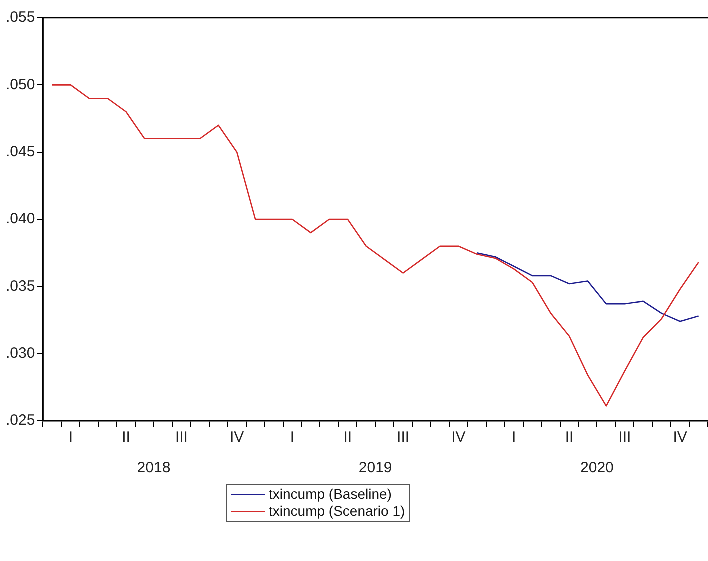 The width and height of the screenshot is (708, 561). What do you see at coordinates (21, 17) in the screenshot?
I see `y-tick-label: .055` at bounding box center [21, 17].